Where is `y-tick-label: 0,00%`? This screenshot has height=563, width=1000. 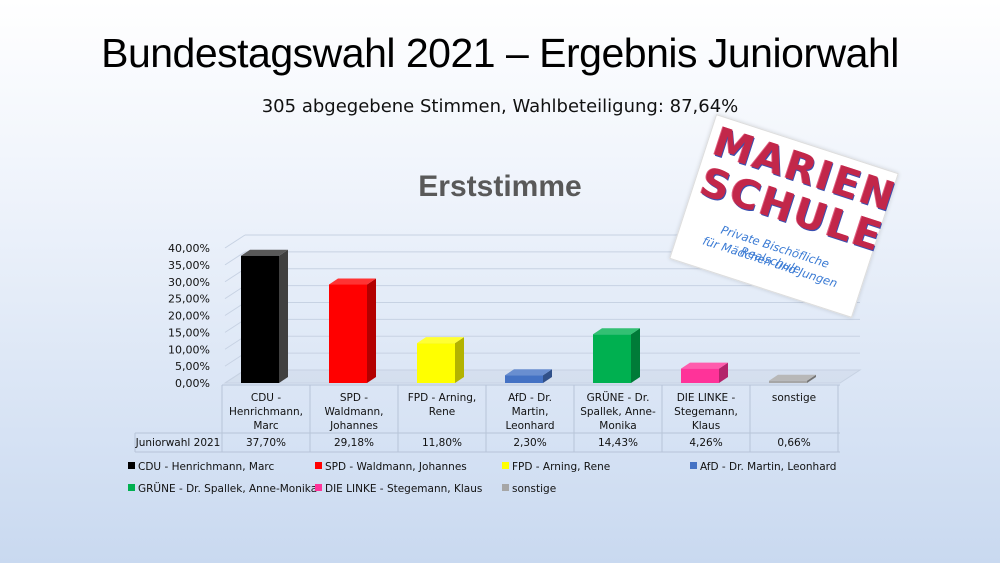 y-tick-label: 0,00% is located at coordinates (192, 383).